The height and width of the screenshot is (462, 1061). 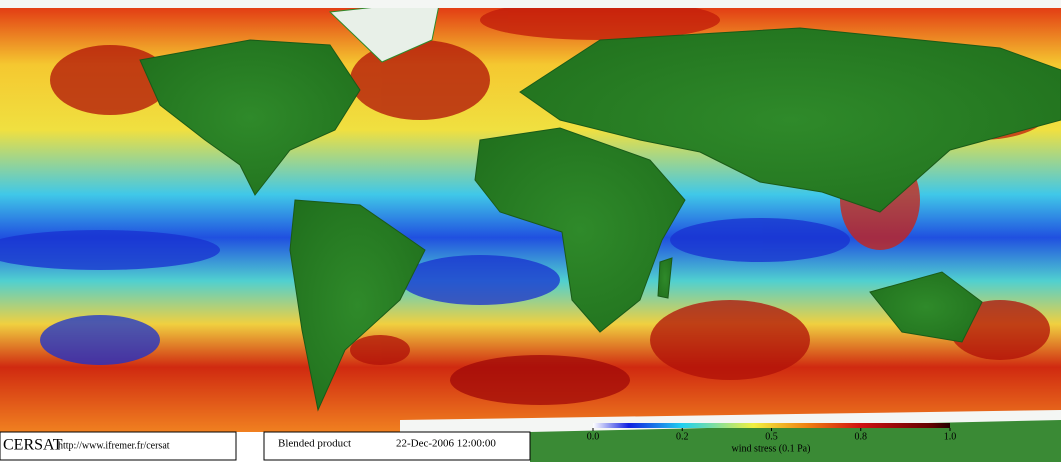 What do you see at coordinates (593, 436) in the screenshot?
I see `colorbar-tick-label: 0.0` at bounding box center [593, 436].